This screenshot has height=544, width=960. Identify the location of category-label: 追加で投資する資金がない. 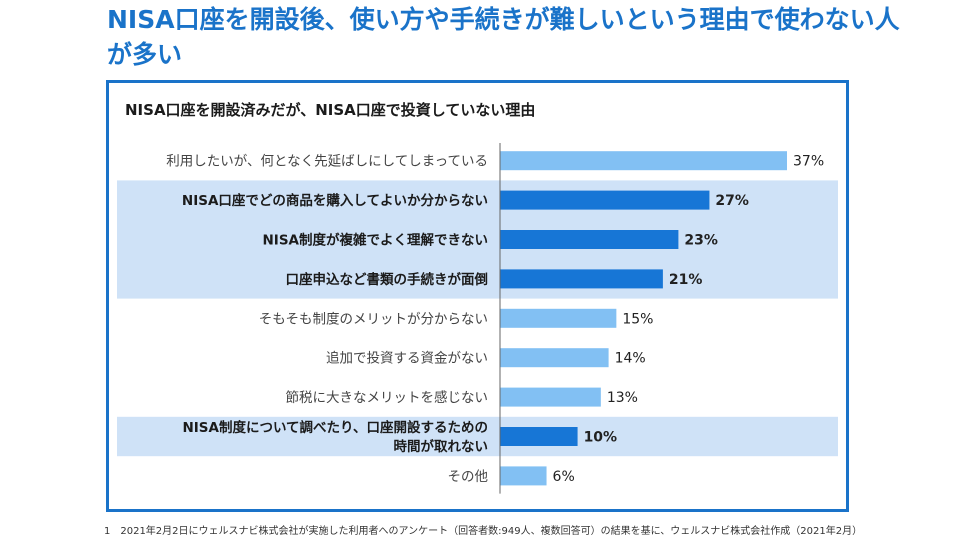
(407, 359).